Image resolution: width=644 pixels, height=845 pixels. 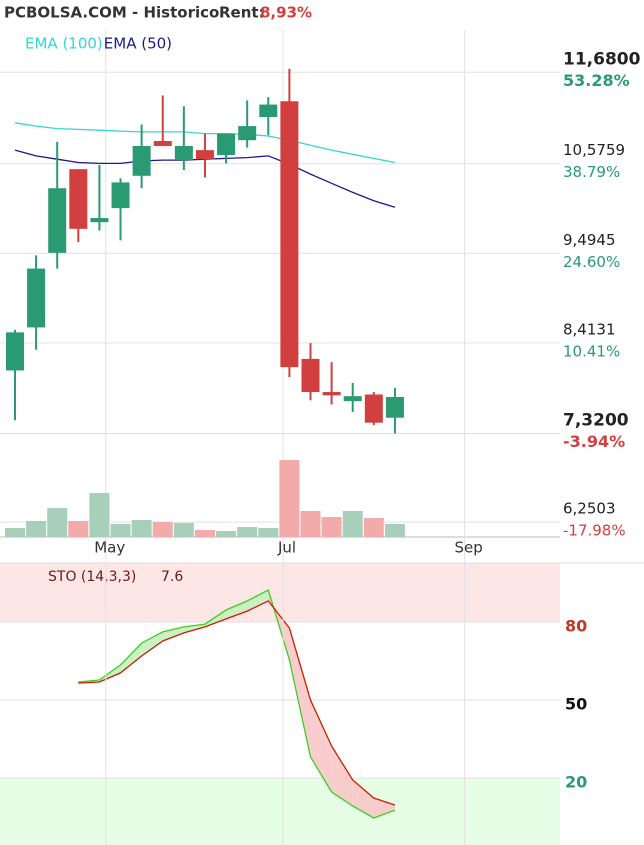 What do you see at coordinates (576, 625) in the screenshot?
I see `y-tick-label: 80` at bounding box center [576, 625].